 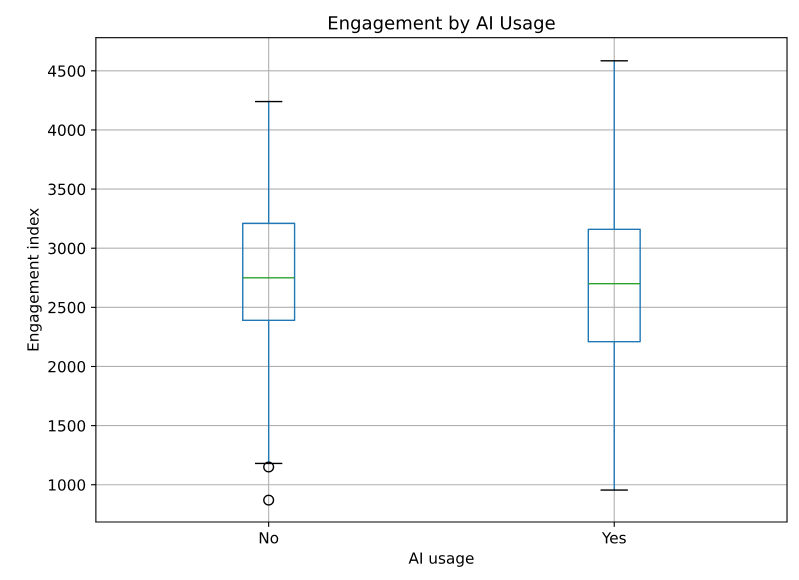 I want to click on y-tick-label: 4000, so click(x=67, y=130).